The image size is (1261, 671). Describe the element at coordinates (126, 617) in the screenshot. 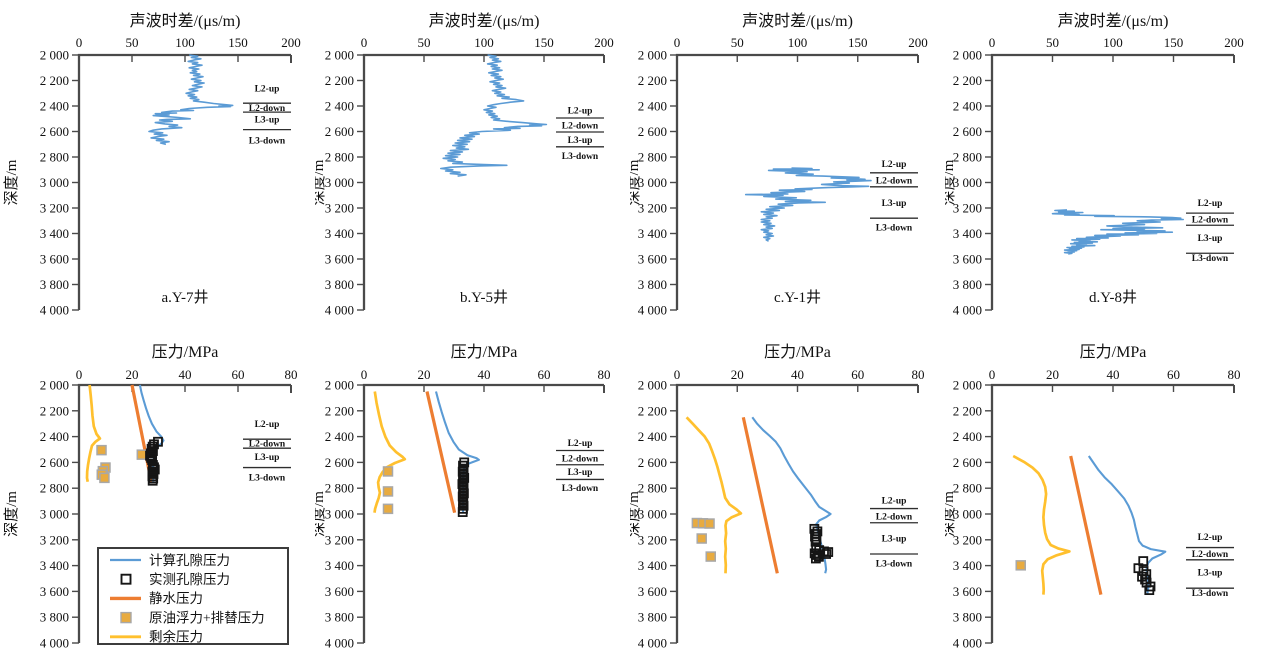

I see `legend-filled-square-swatch` at that location.